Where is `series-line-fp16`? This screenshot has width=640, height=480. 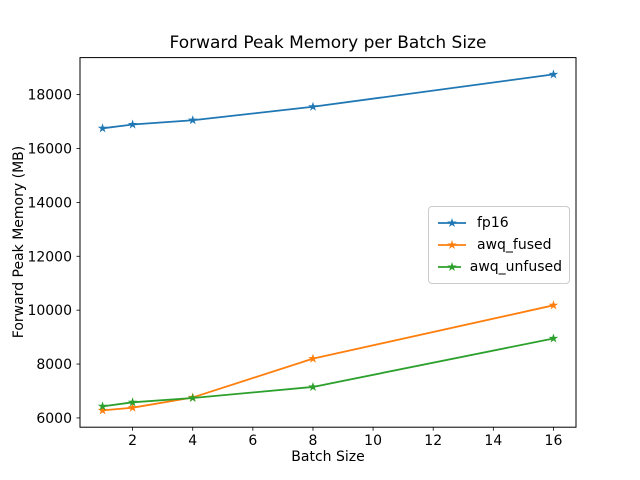 series-line-fp16 is located at coordinates (328, 101).